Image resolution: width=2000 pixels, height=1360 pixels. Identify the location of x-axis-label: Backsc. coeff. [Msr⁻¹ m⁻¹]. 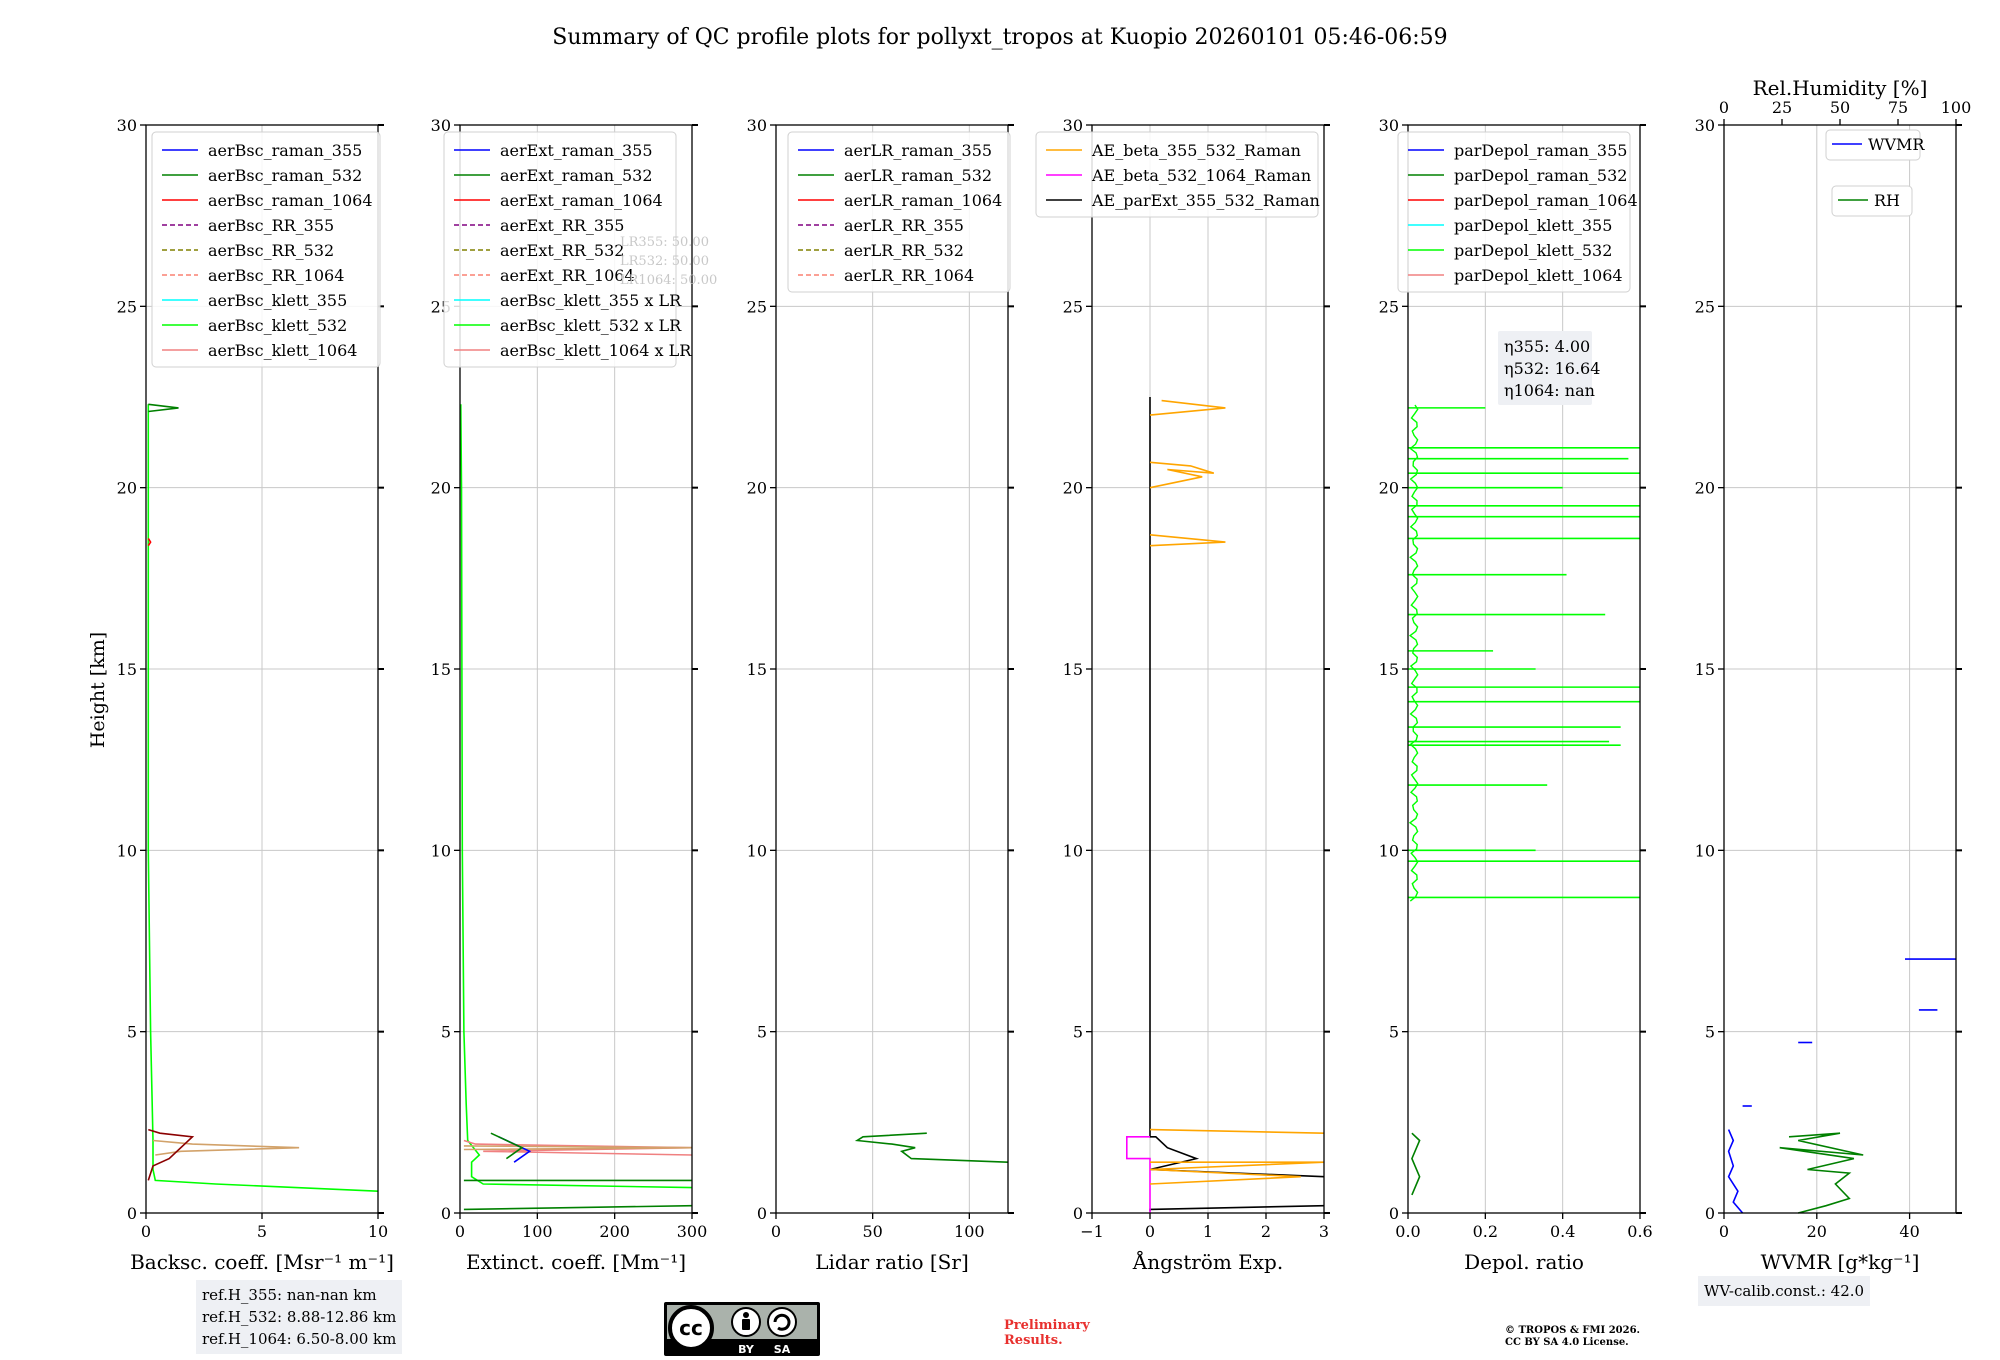
(262, 1262).